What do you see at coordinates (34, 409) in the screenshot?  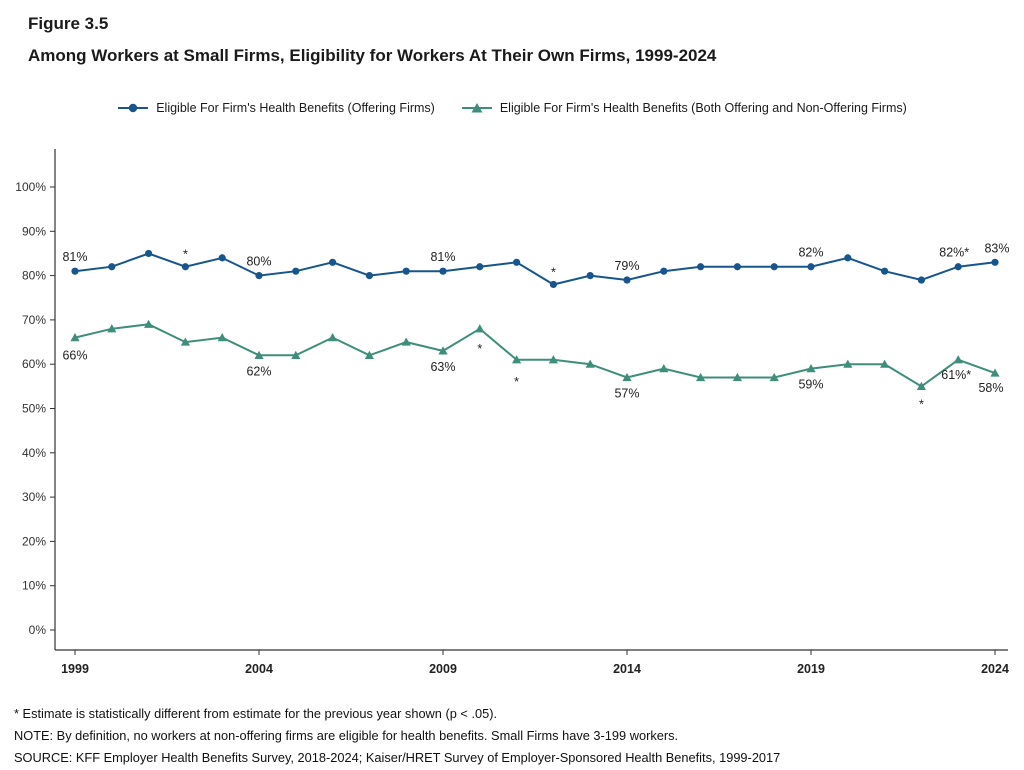 I see `y-tick-label: 50%` at bounding box center [34, 409].